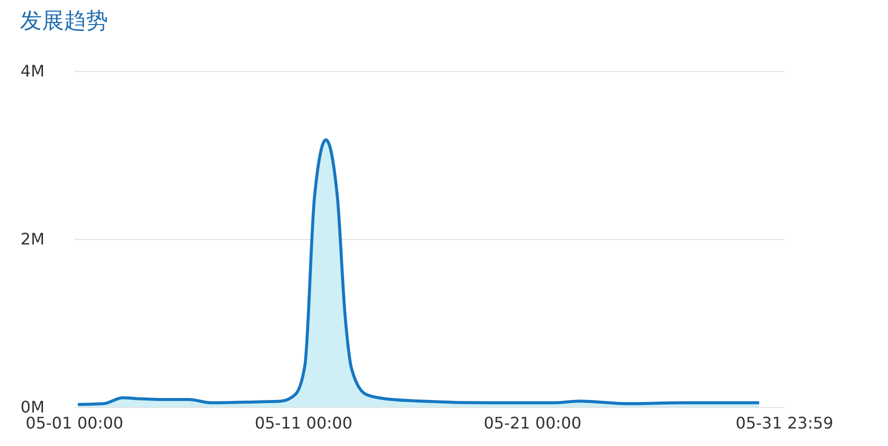 The height and width of the screenshot is (446, 888). I want to click on y-tick-label: 0M, so click(32, 407).